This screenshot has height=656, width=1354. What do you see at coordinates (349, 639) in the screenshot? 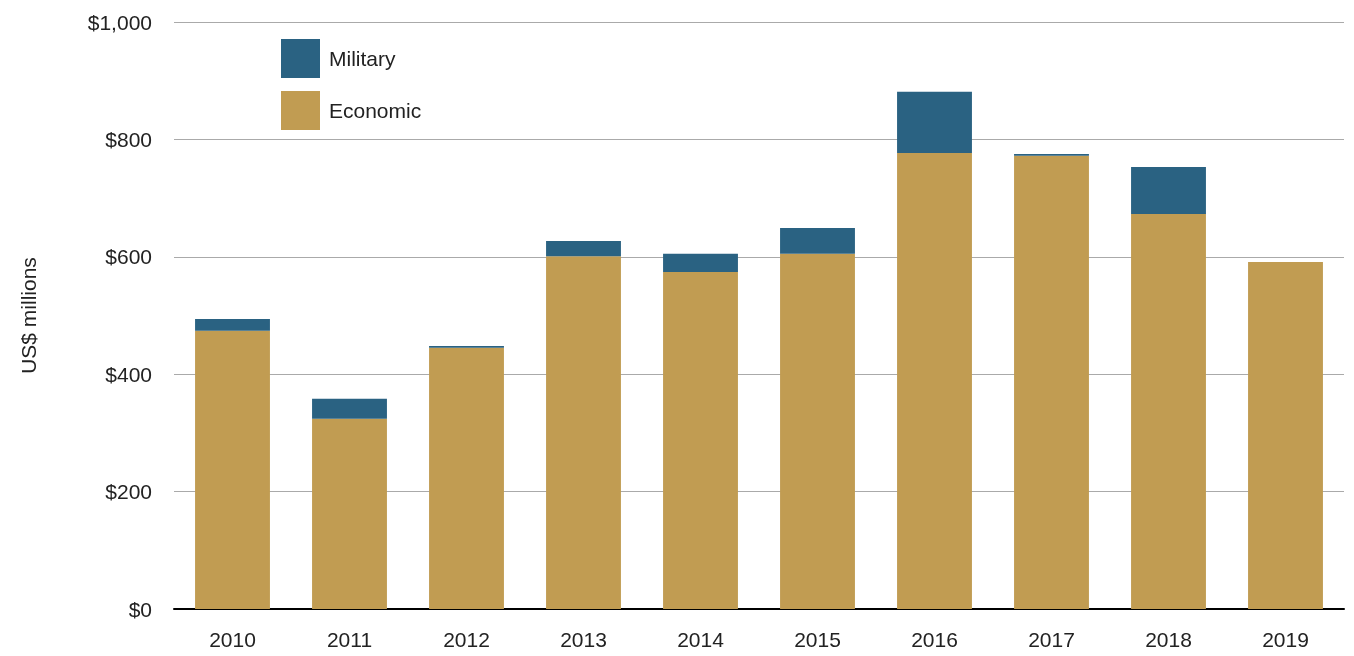
I see `x-tick-label: 2011` at bounding box center [349, 639].